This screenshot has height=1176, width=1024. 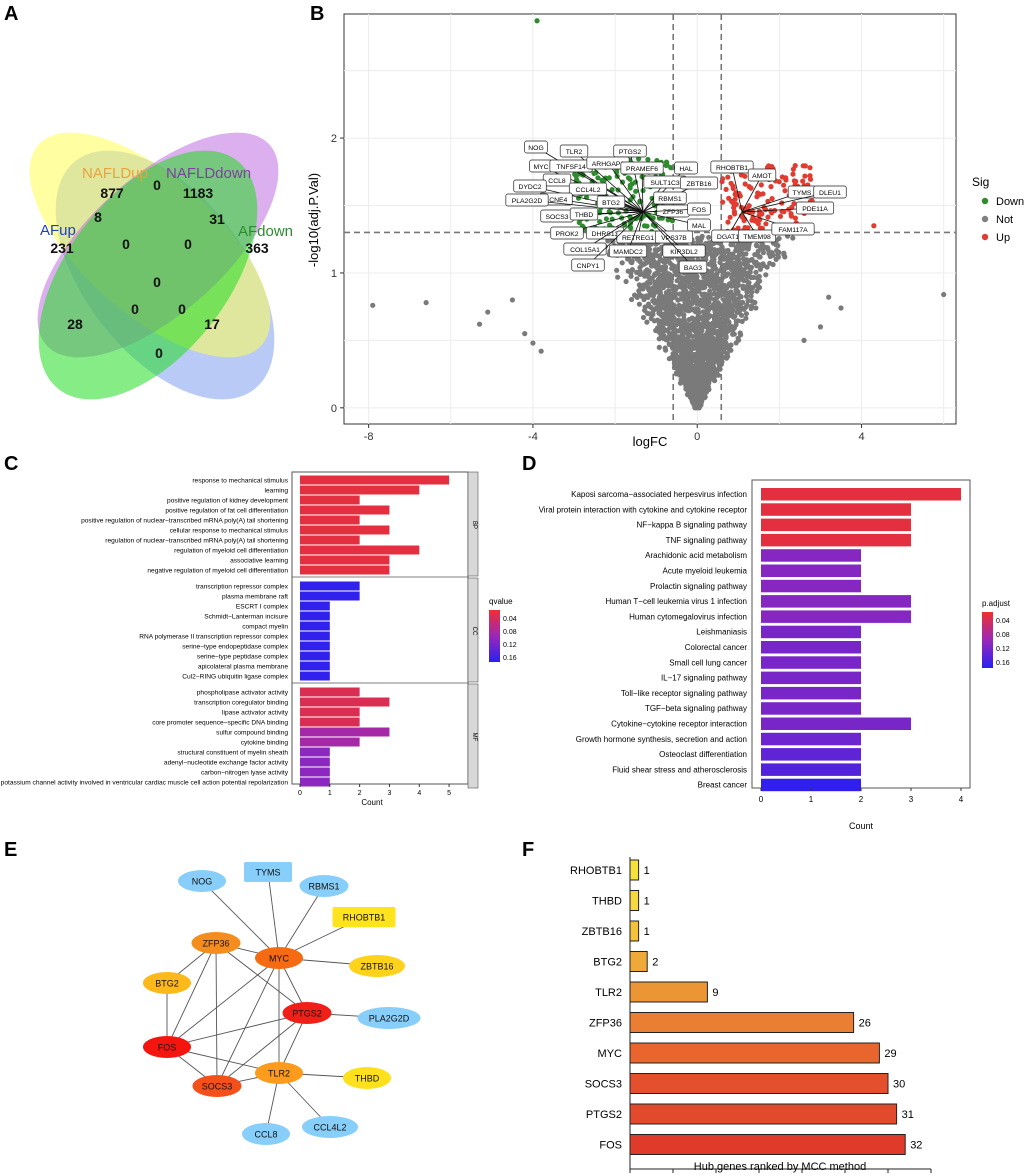 I want to click on go-term-label: phospholipase activator activity, so click(x=243, y=693).